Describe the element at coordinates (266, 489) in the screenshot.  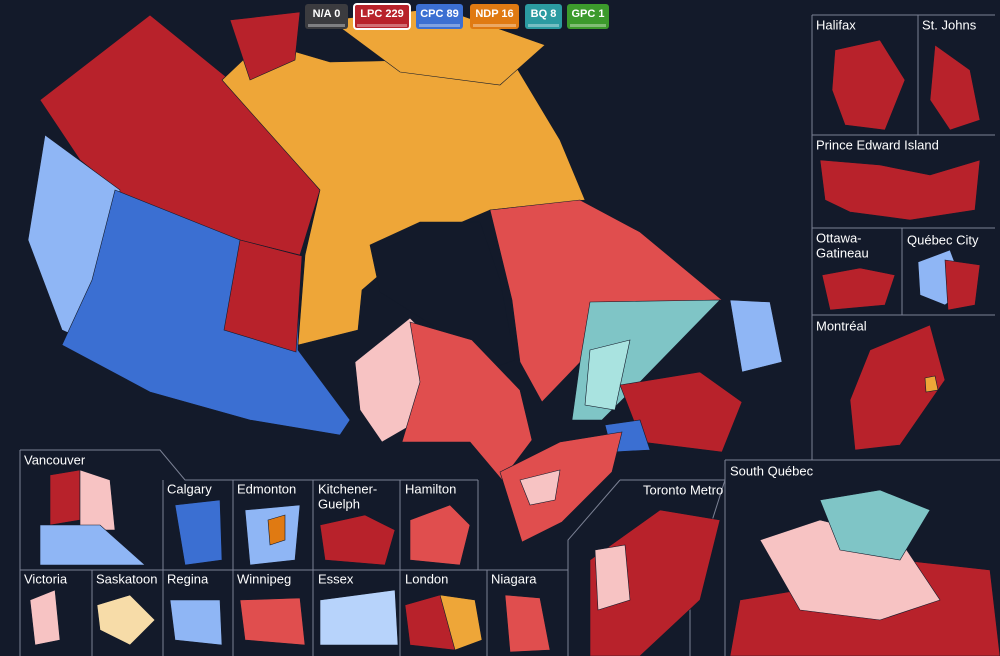
I see `inset-label: Edmonton` at that location.